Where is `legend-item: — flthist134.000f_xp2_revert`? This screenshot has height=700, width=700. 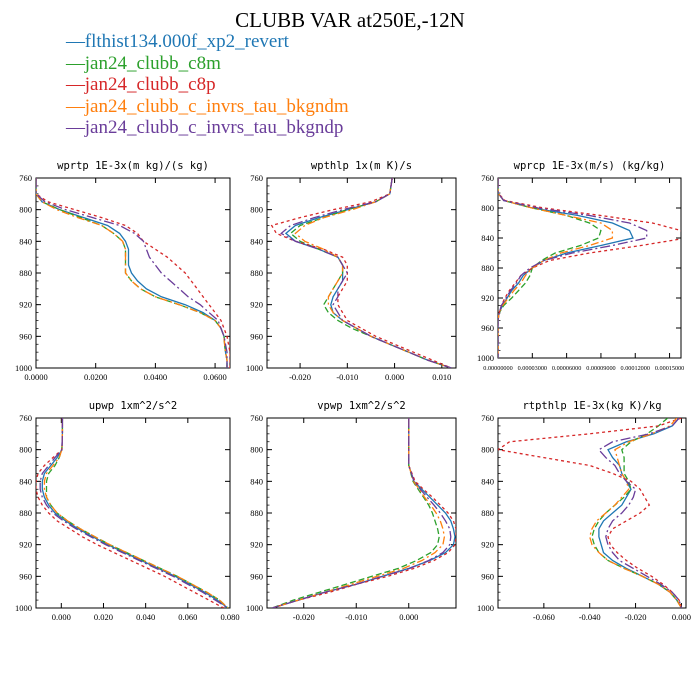 legend-item: — flthist134.000f_xp2_revert is located at coordinates (207, 42).